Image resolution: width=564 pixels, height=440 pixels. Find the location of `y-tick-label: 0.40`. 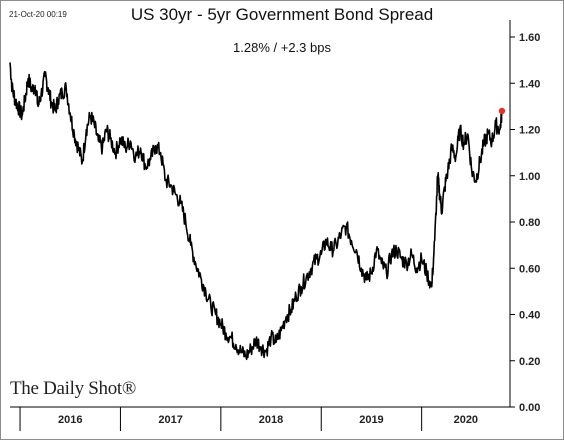

y-tick-label: 0.40 is located at coordinates (529, 316).